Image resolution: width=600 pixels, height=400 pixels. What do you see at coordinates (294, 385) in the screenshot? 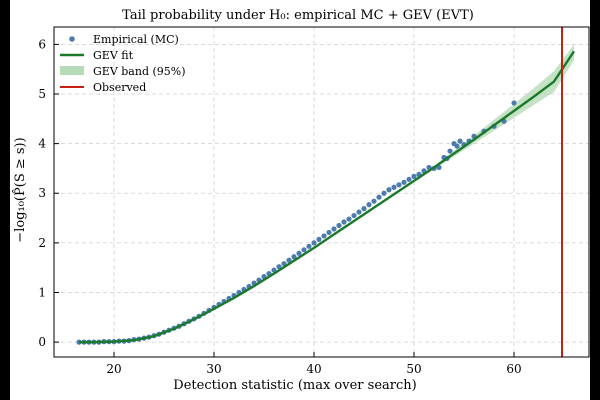
I see `x-axis-label: Detection statistic (max over search)` at bounding box center [294, 385].